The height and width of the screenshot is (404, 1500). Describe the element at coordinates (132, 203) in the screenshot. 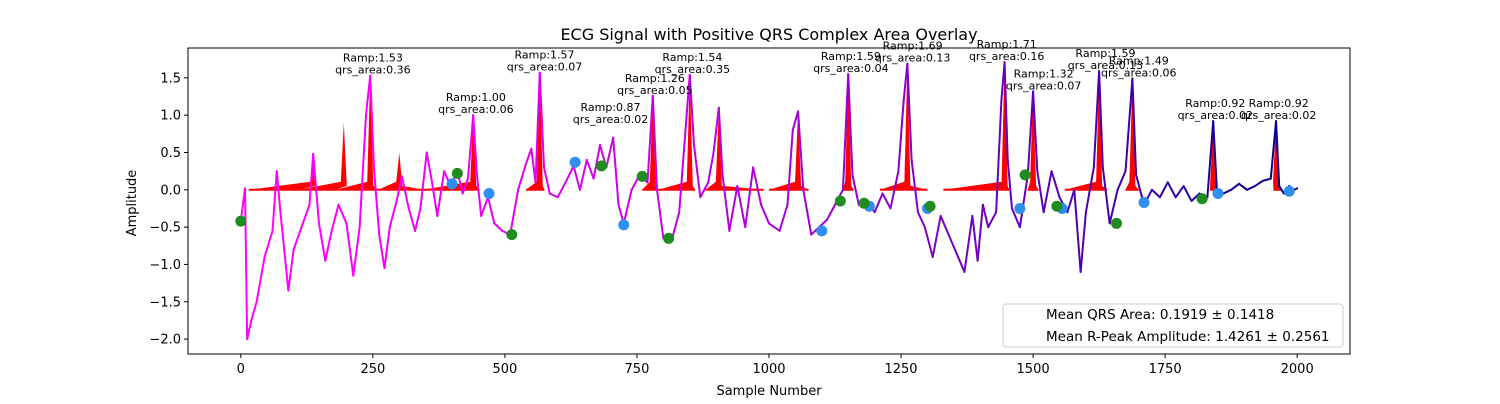

I see `y-axis-label: Amplitude` at that location.